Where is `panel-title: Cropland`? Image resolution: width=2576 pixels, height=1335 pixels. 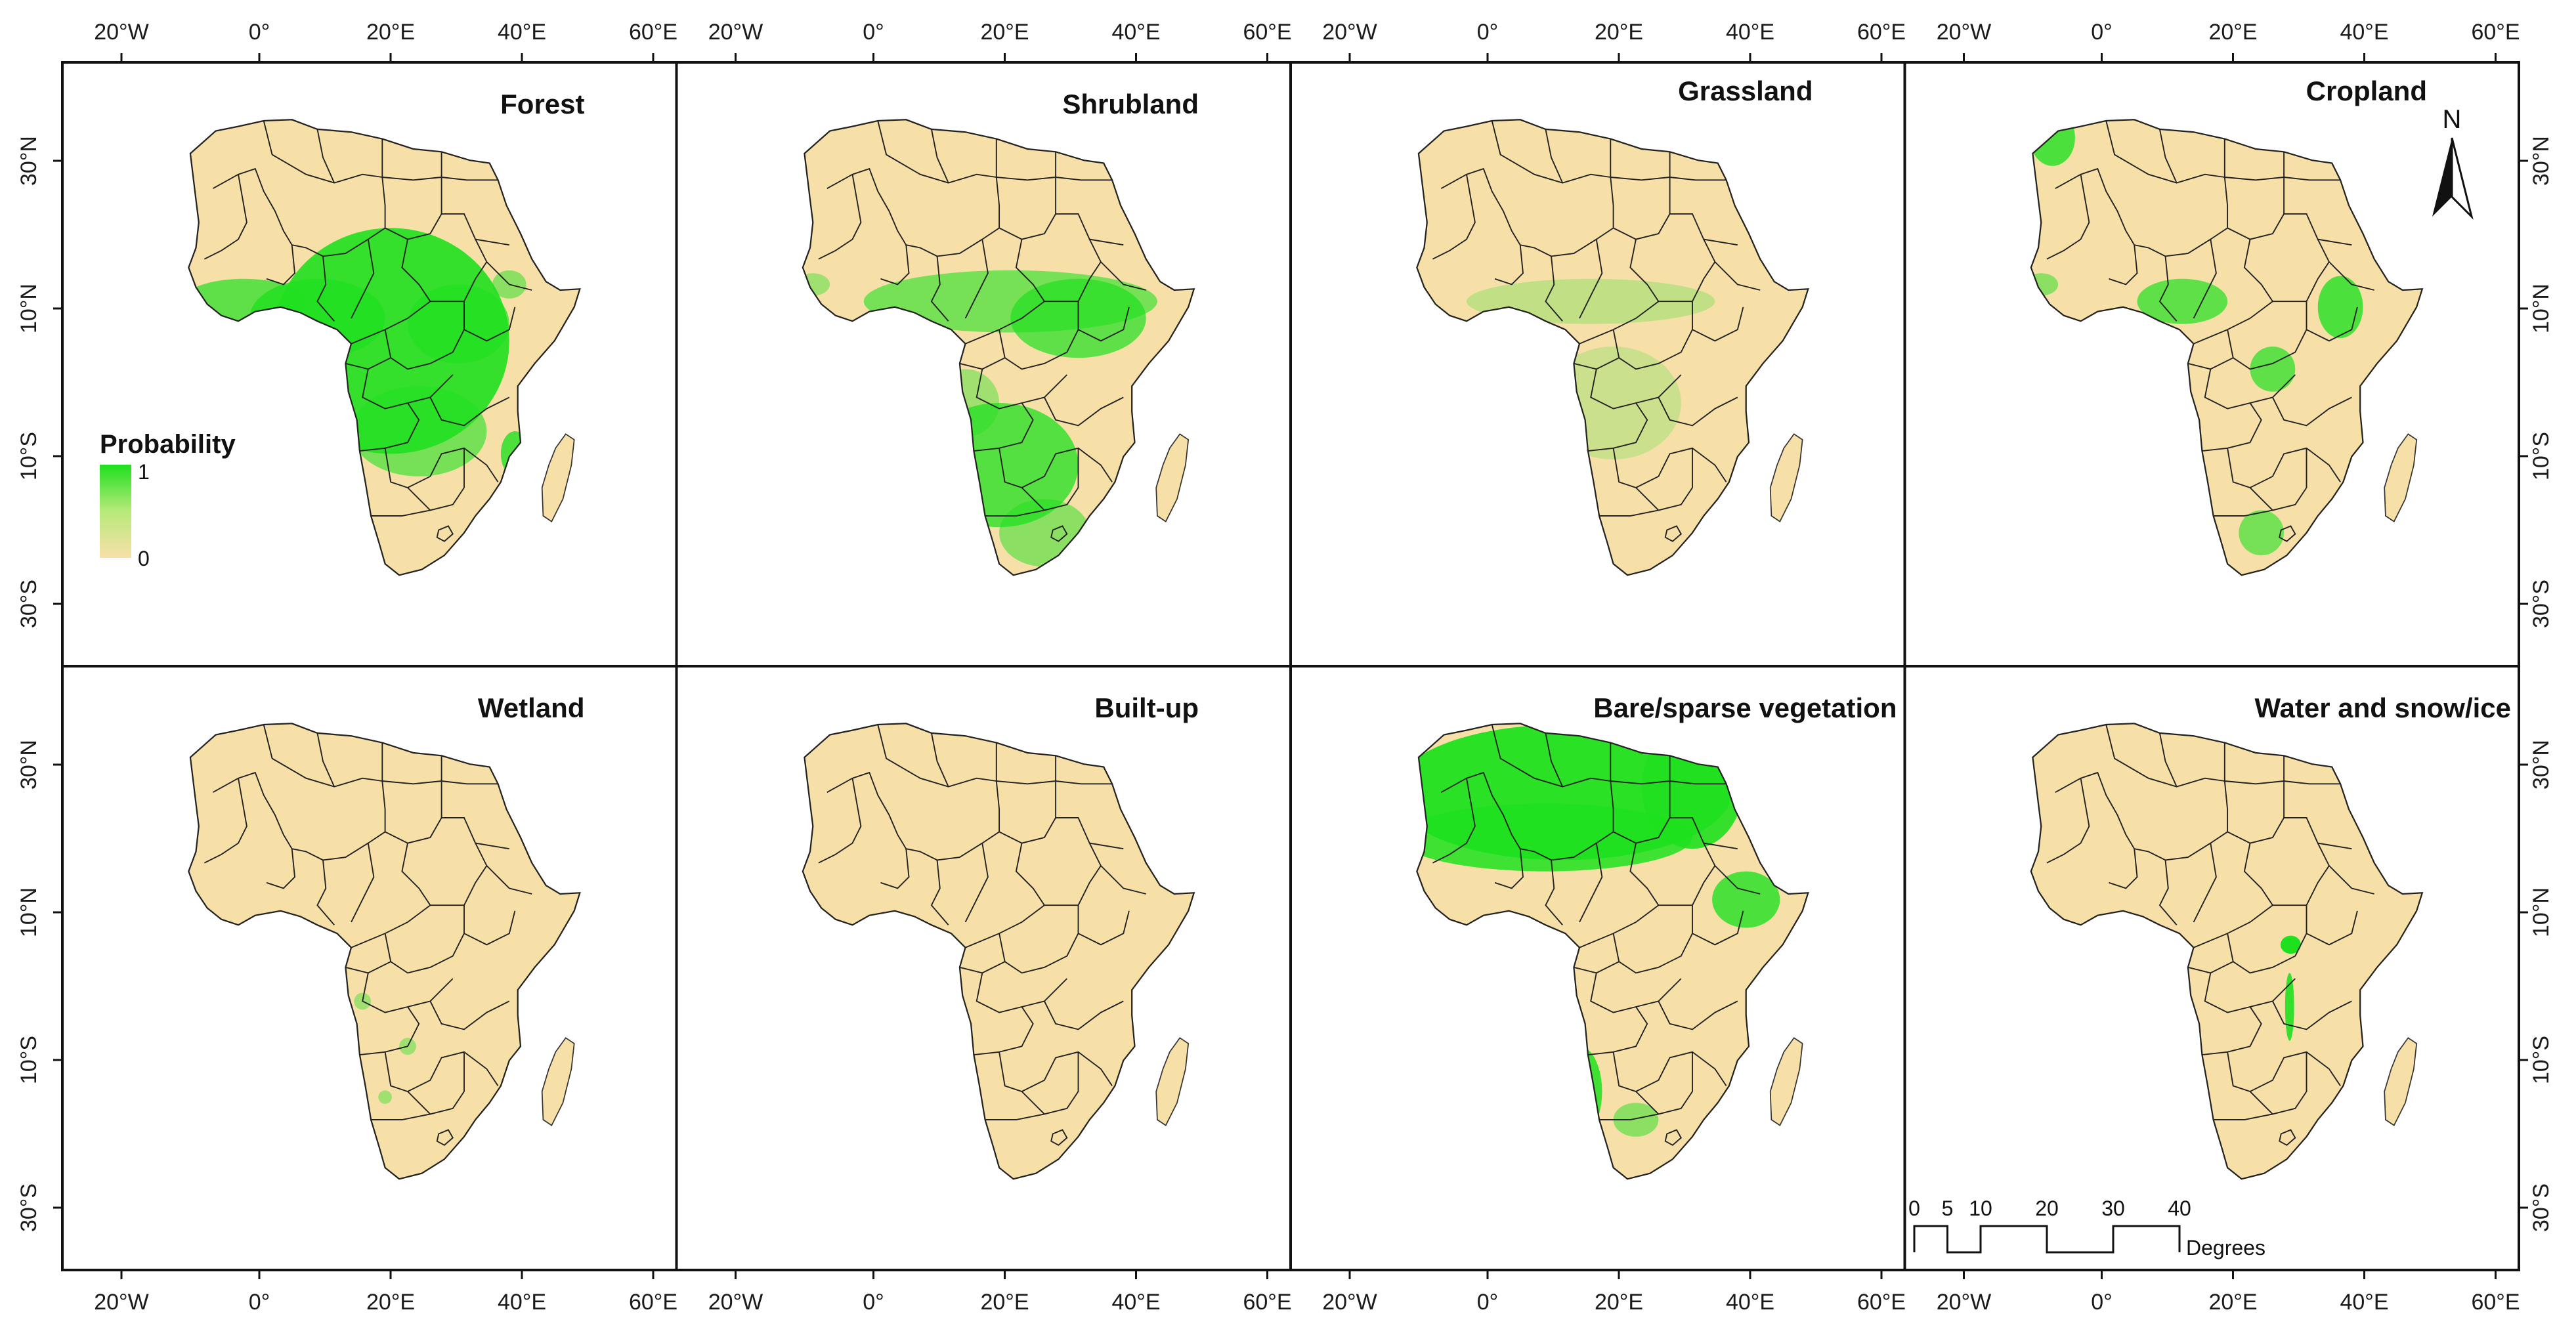
panel-title: Cropland is located at coordinates (2366, 90).